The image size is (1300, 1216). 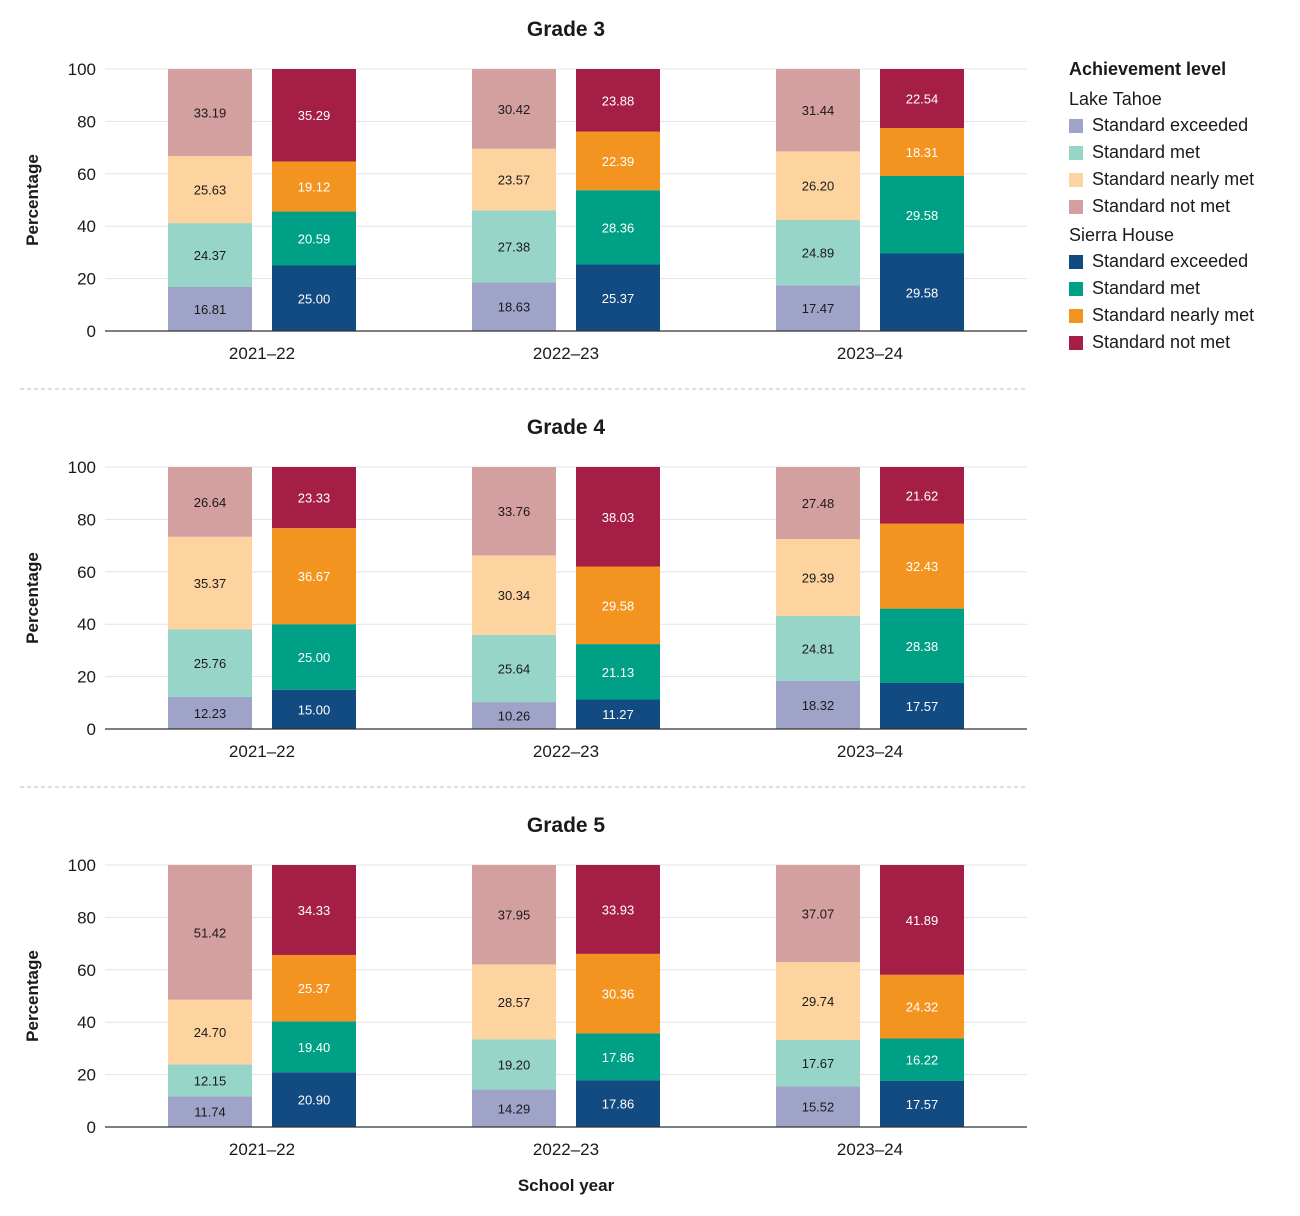 I want to click on data-label: 18.31, so click(x=922, y=152).